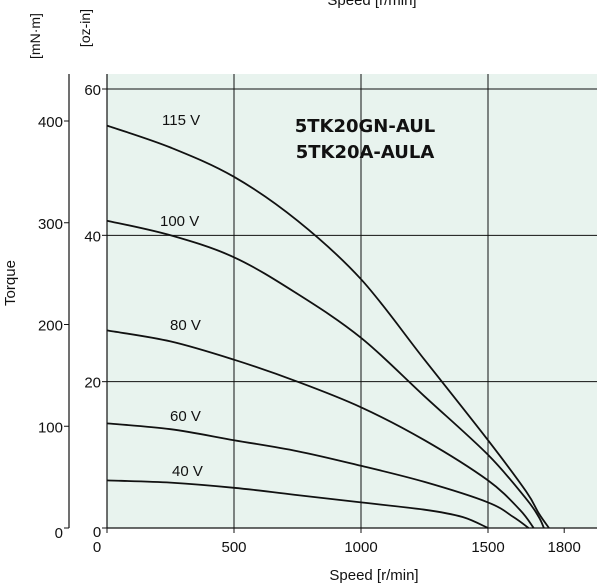 This screenshot has width=598, height=587. Describe the element at coordinates (318, 475) in the screenshot. I see `curve-60v` at that location.